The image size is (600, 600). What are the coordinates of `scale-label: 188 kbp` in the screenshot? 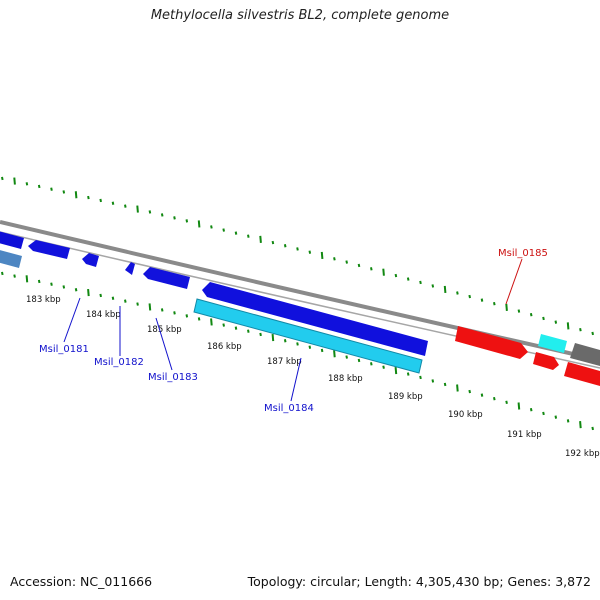 It's located at (345, 379).